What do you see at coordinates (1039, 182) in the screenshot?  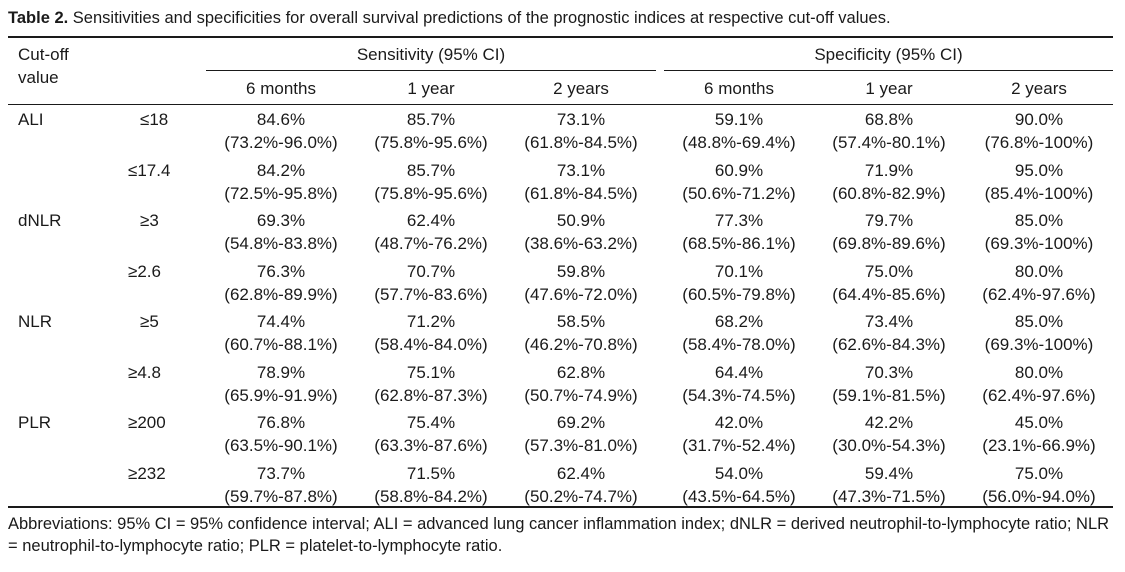 I see `table-cell: 95.0% (85.4%-100%)` at bounding box center [1039, 182].